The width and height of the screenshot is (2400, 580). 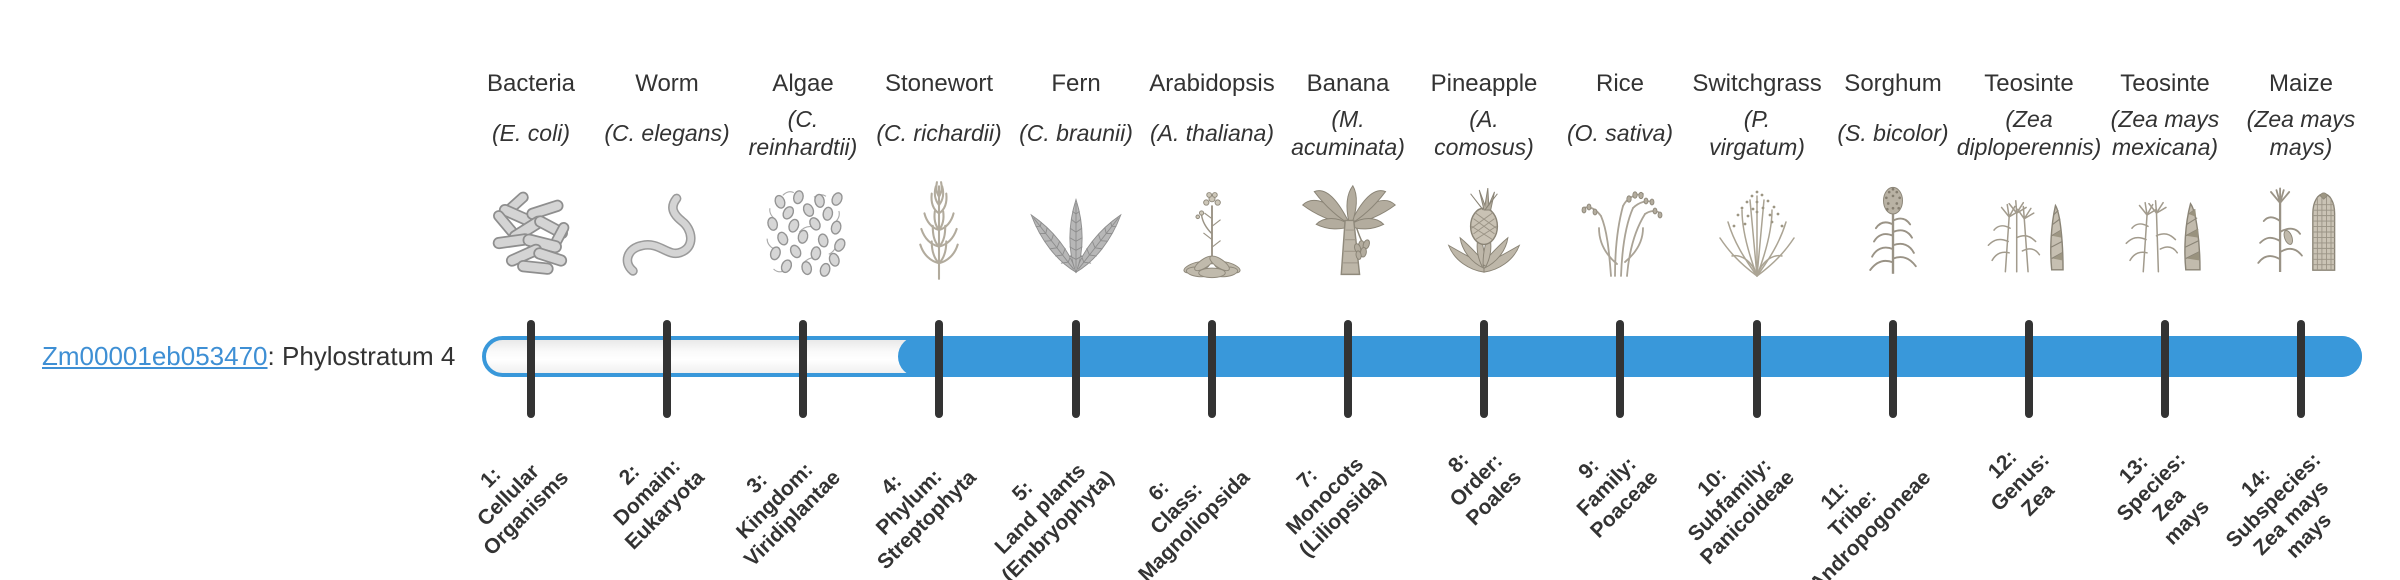 I want to click on phylostratum-label: 7: Monocots (Liliopsida), so click(x=1336, y=507).